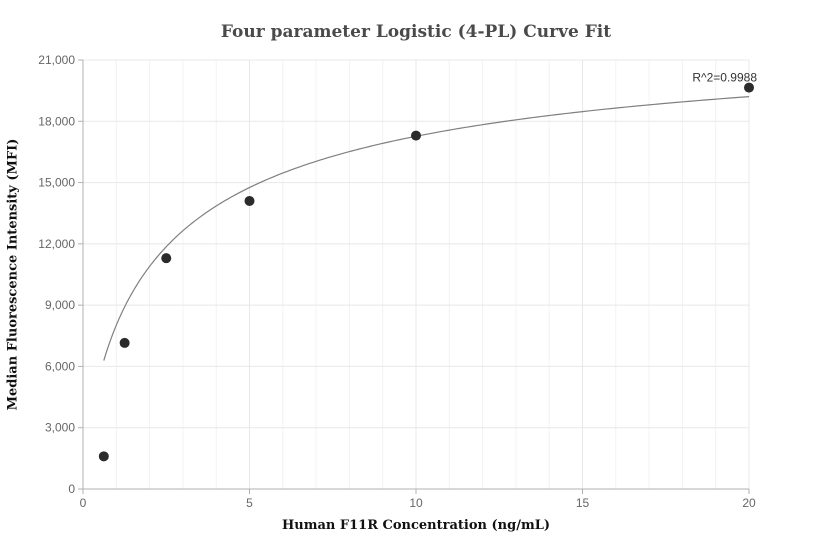 This screenshot has height=560, width=832. Describe the element at coordinates (56, 244) in the screenshot. I see `y-tick-label: 12,000` at that location.